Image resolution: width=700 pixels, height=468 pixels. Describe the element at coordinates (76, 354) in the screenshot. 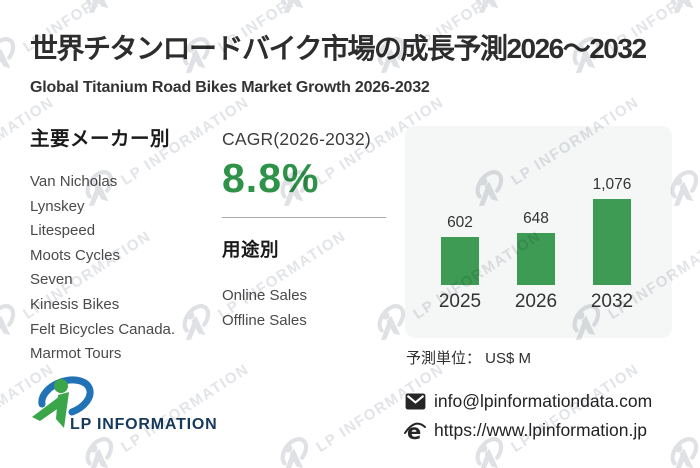

I see `manufacturer-item: Marmot Tours` at that location.